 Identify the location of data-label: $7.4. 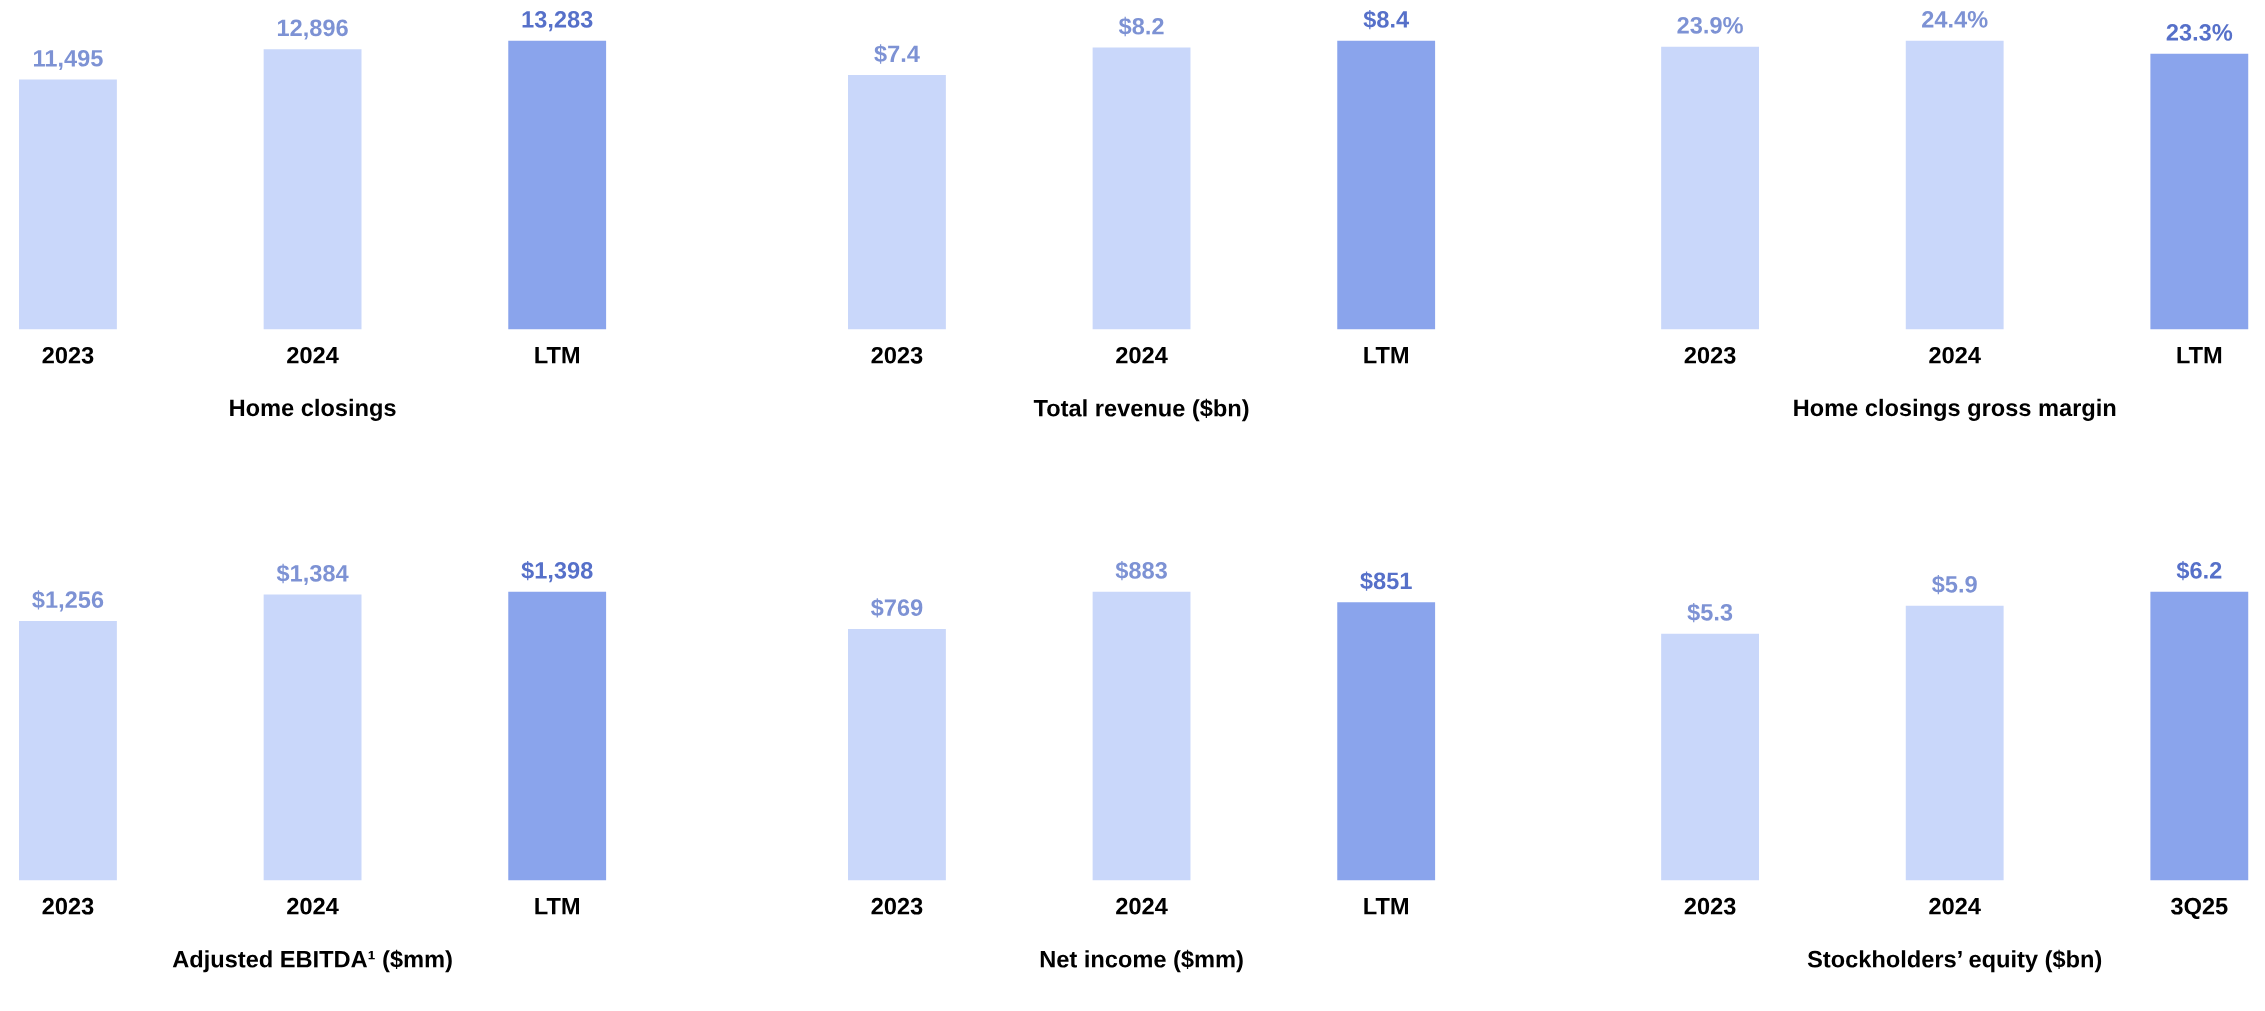
(897, 54).